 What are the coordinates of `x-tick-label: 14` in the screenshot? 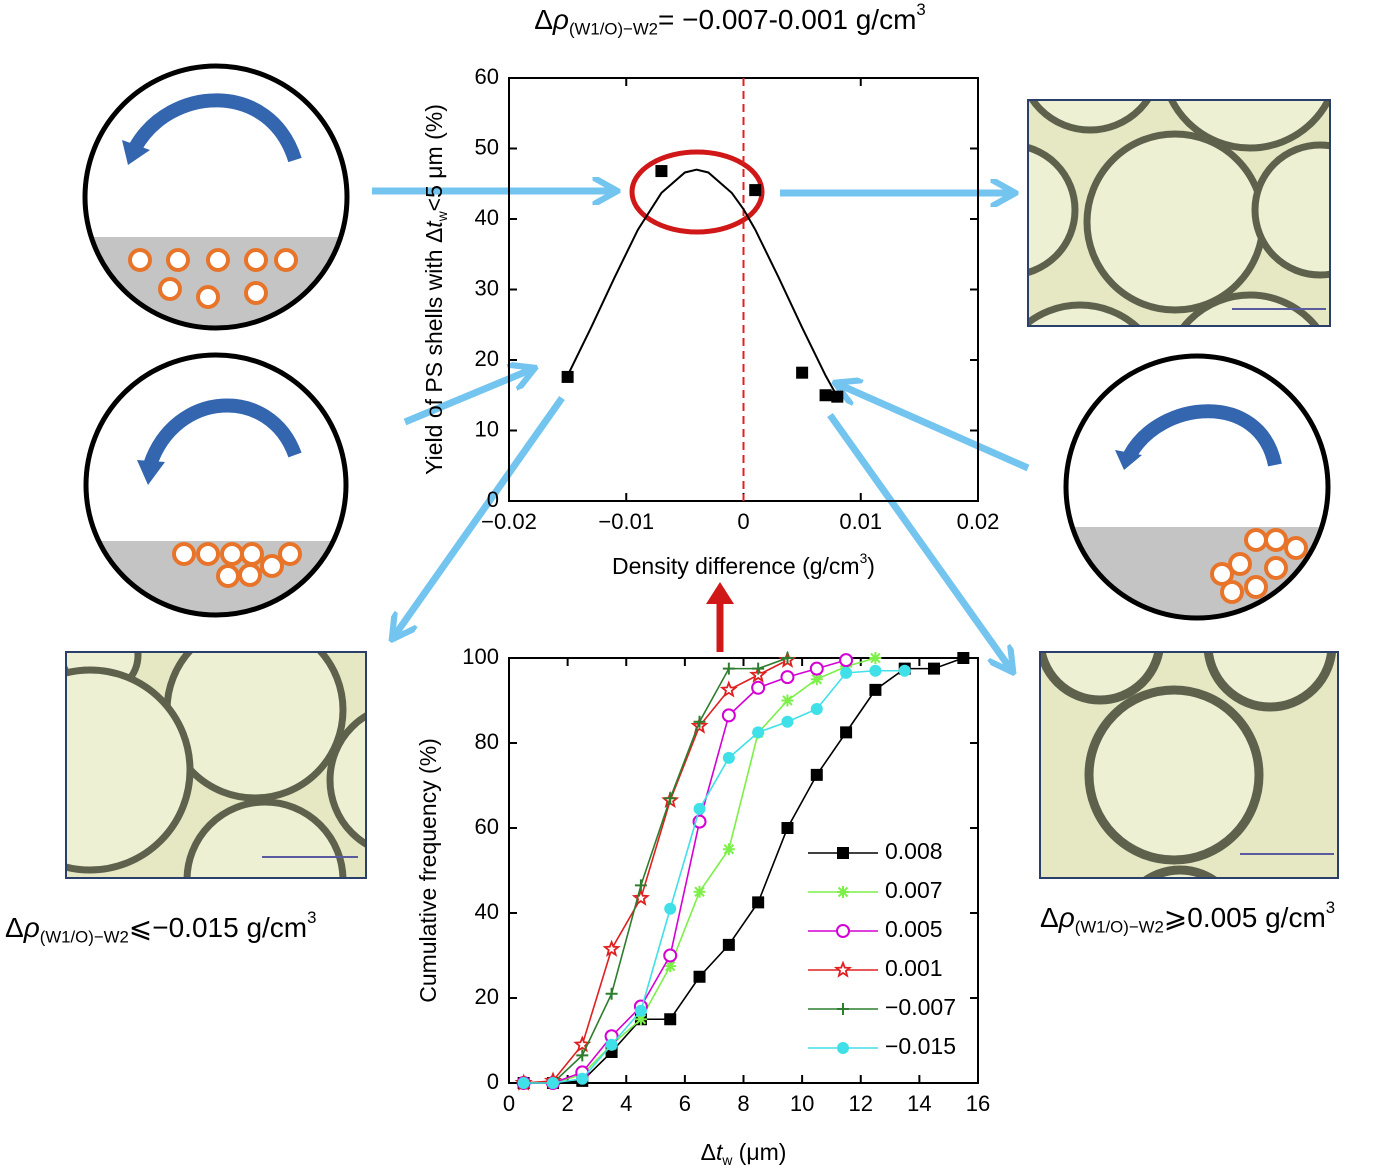 It's located at (919, 1103).